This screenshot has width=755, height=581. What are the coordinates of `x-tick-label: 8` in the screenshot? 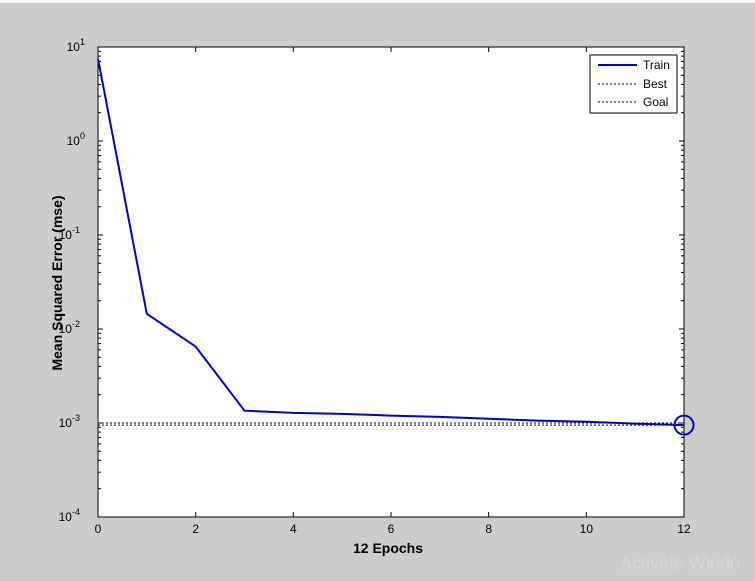 It's located at (488, 529).